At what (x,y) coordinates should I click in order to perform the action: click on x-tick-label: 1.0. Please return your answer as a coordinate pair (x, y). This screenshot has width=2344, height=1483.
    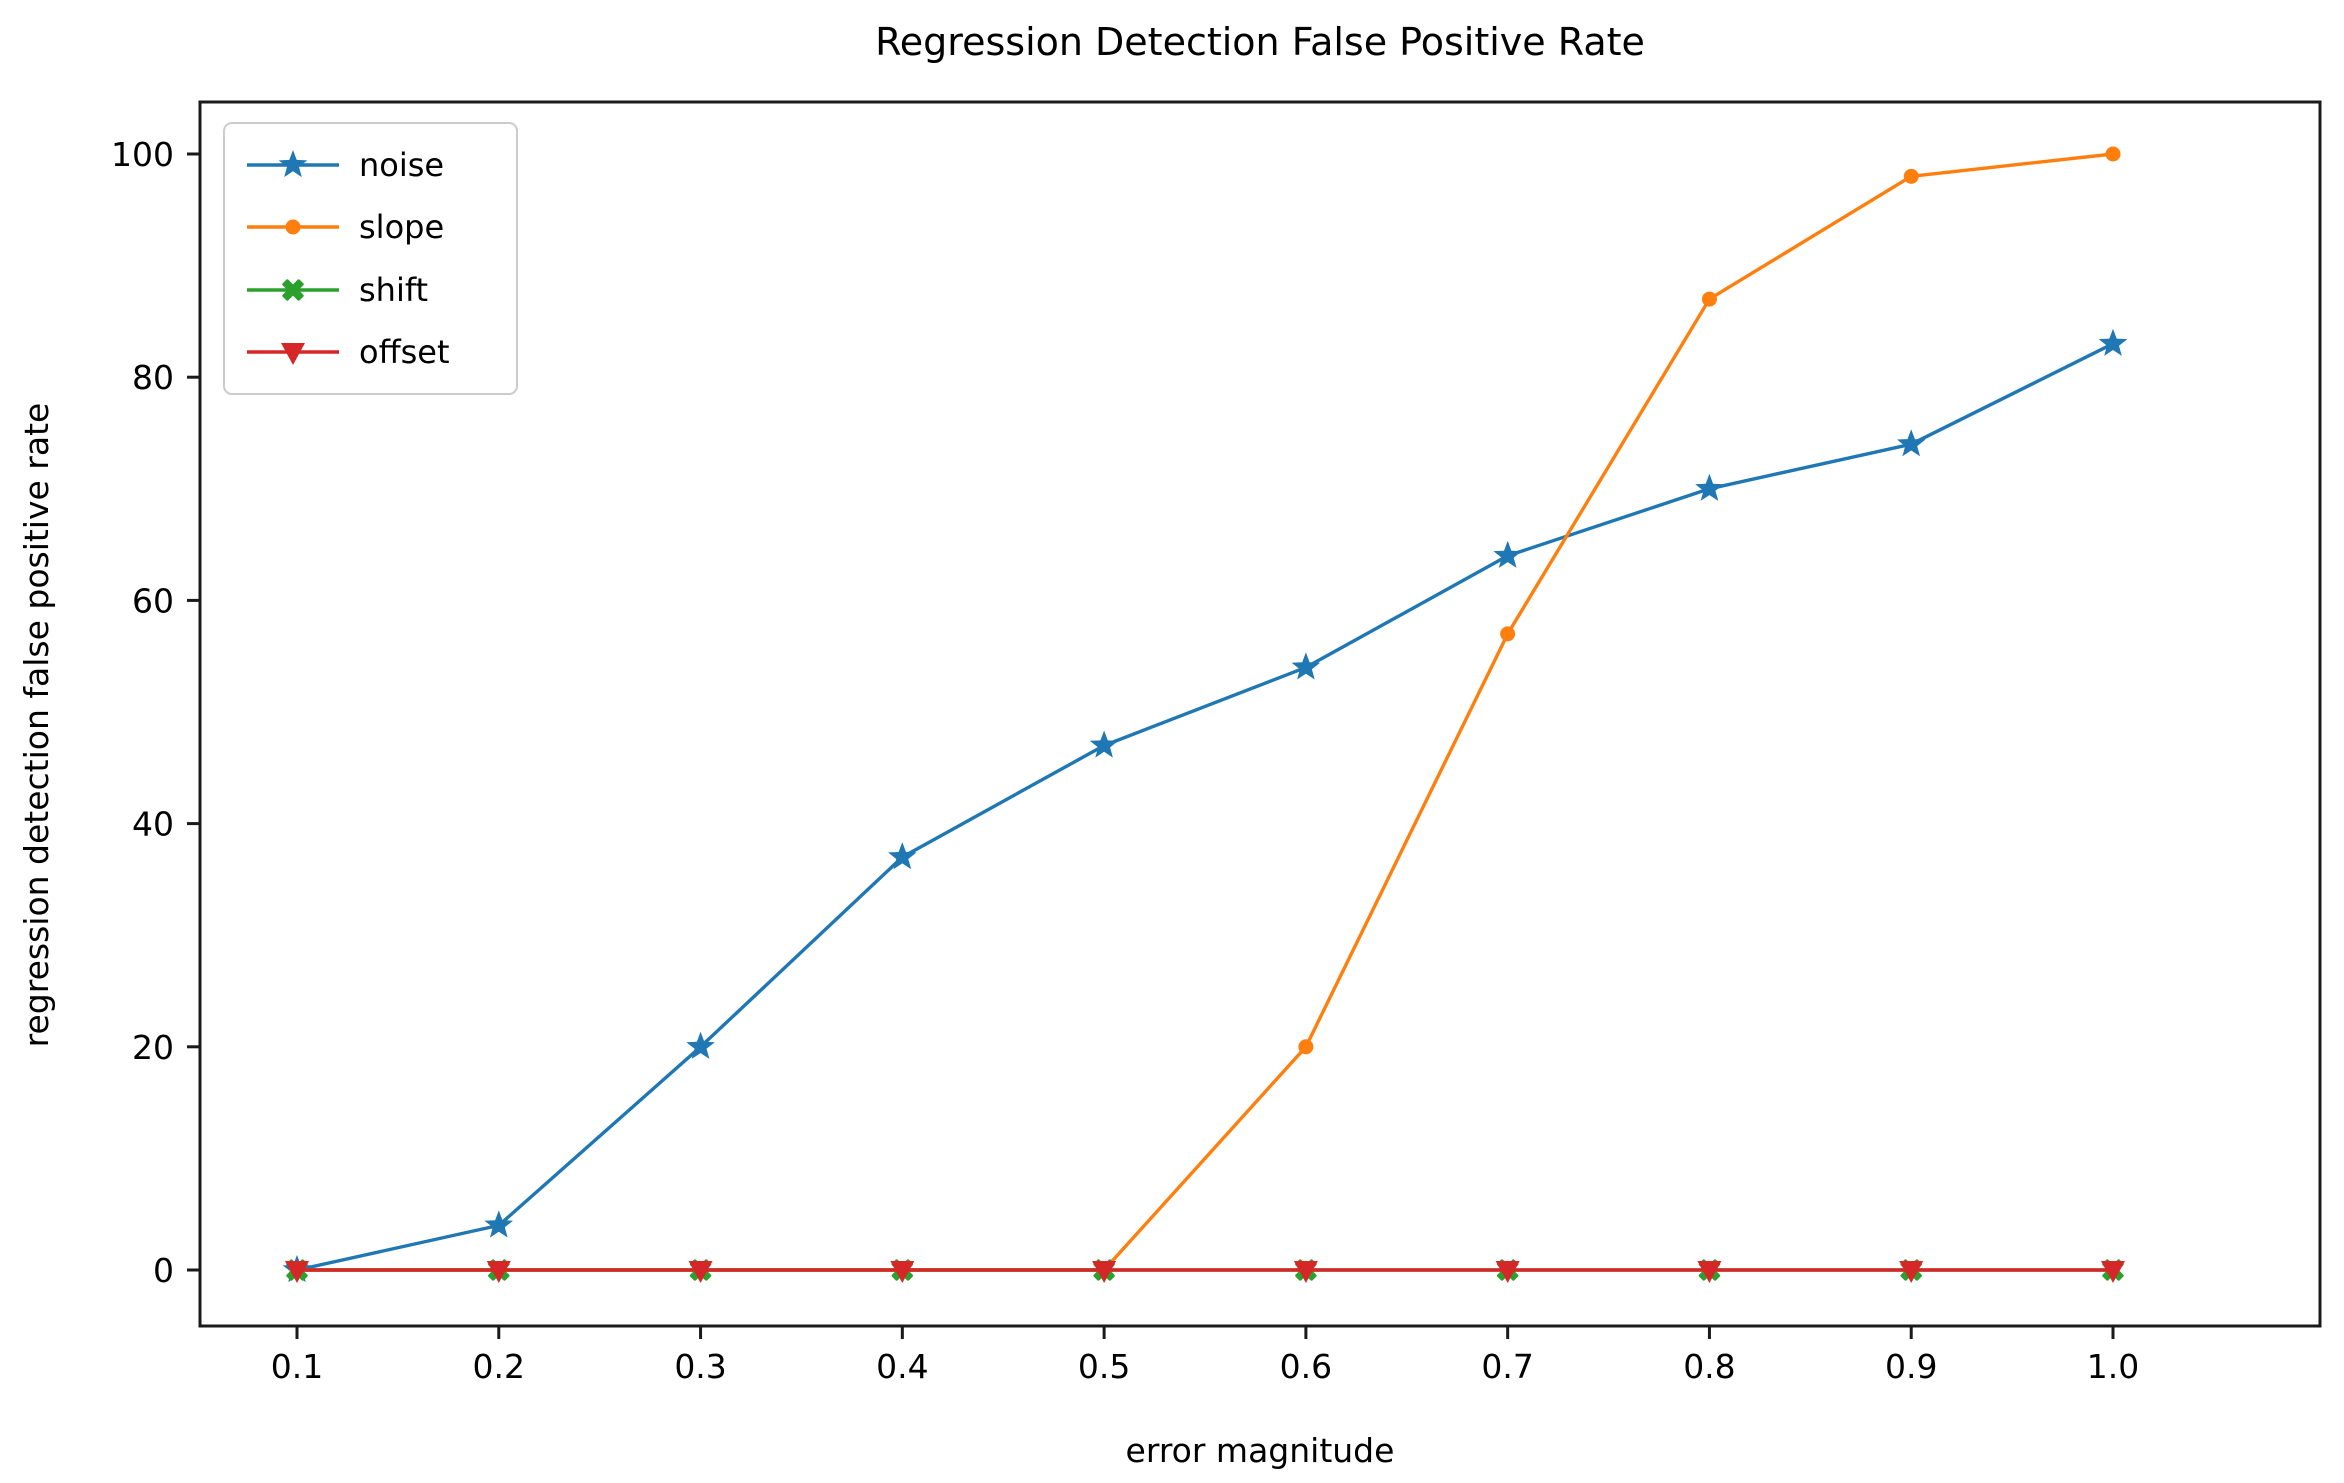
    Looking at the image, I should click on (2113, 1366).